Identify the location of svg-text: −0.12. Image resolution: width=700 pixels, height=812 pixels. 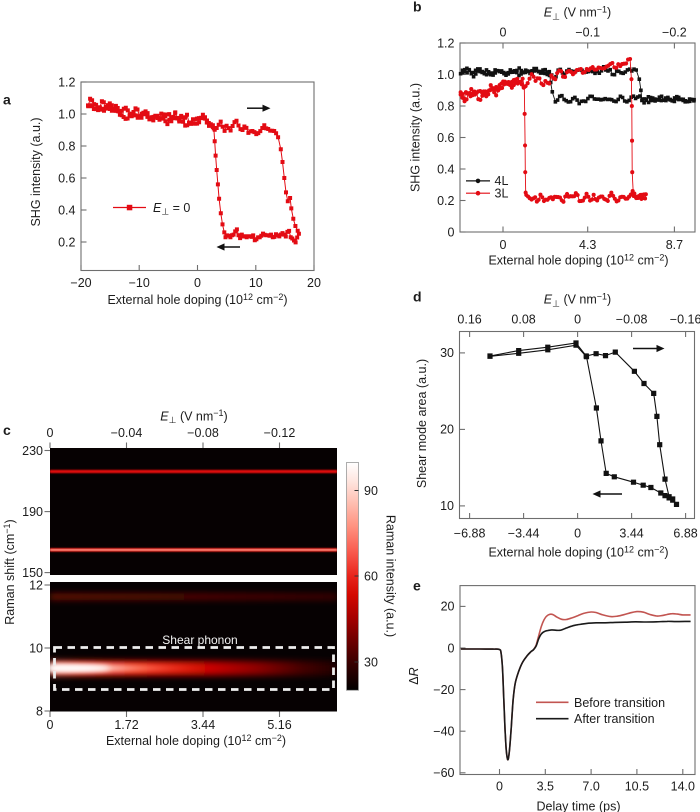
(280, 433).